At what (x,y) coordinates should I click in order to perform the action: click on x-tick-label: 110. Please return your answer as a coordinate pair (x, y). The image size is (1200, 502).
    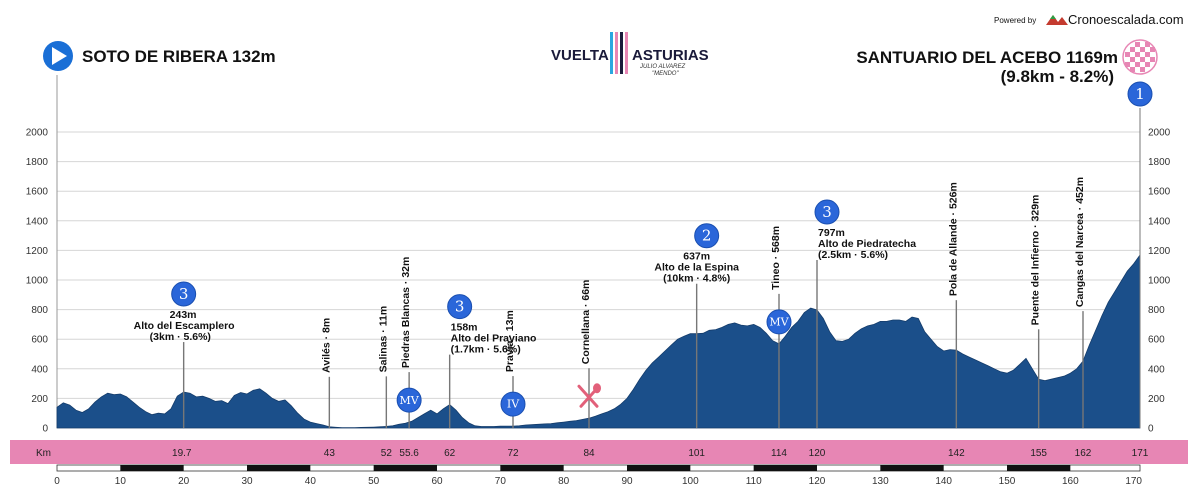
    Looking at the image, I should click on (754, 481).